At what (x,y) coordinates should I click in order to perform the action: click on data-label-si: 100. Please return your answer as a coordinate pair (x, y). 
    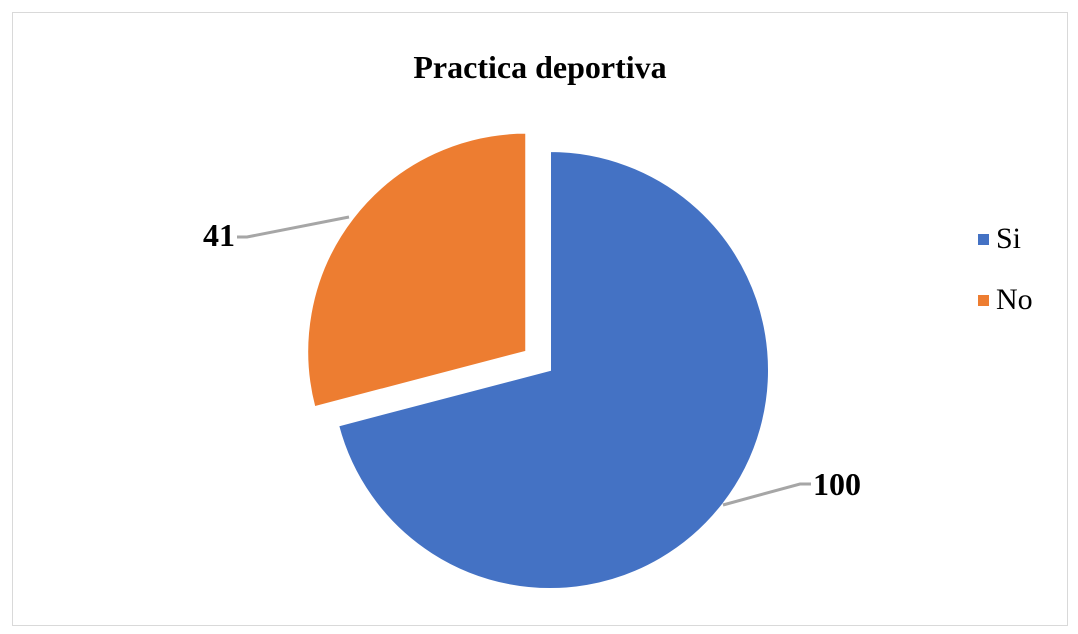
    Looking at the image, I should click on (837, 484).